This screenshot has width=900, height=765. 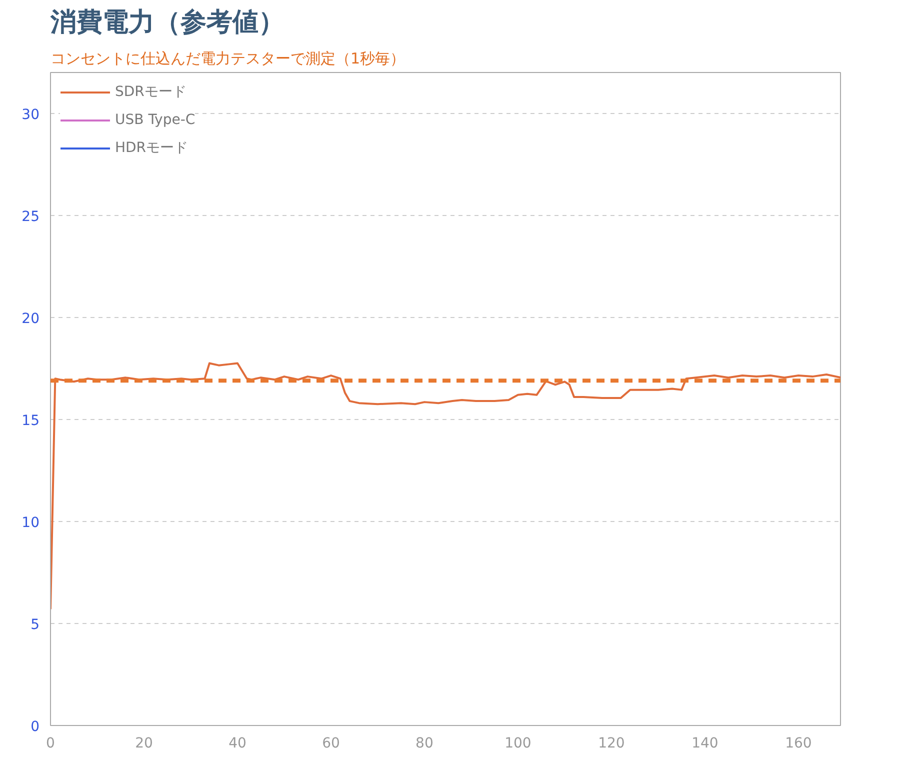 I want to click on y-tick-label: 0, so click(x=35, y=727).